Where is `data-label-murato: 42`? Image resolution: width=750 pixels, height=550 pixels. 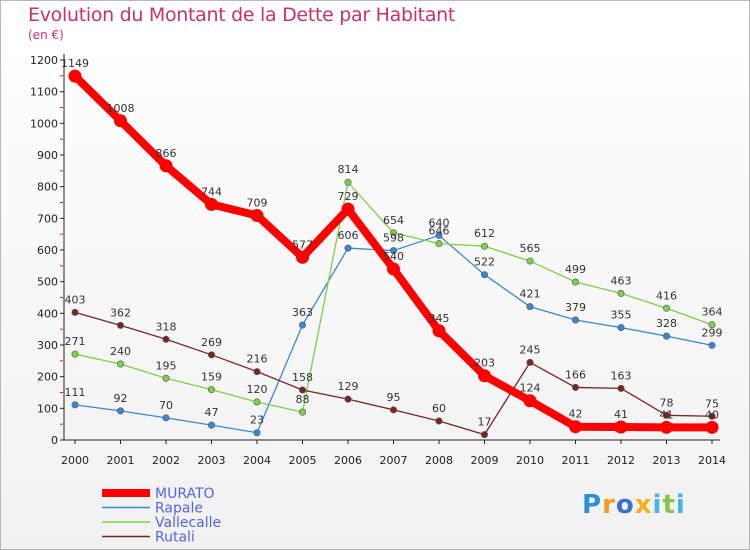 data-label-murato: 42 is located at coordinates (576, 414).